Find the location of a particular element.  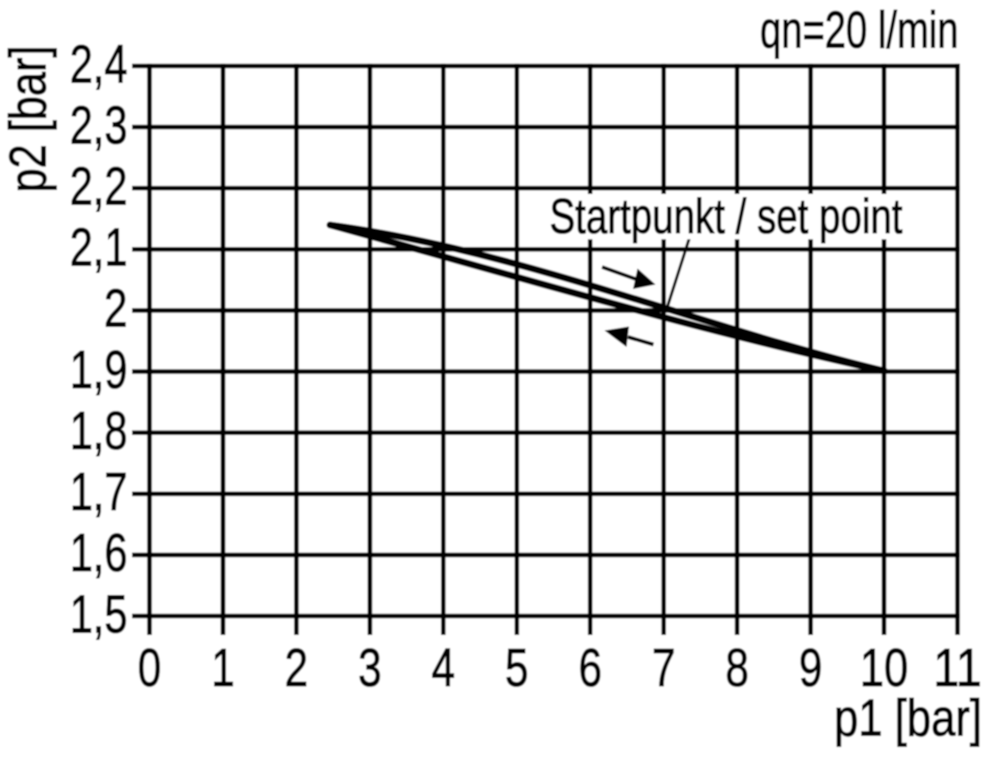

svg-text: qn=20 l/min is located at coordinates (859, 31).